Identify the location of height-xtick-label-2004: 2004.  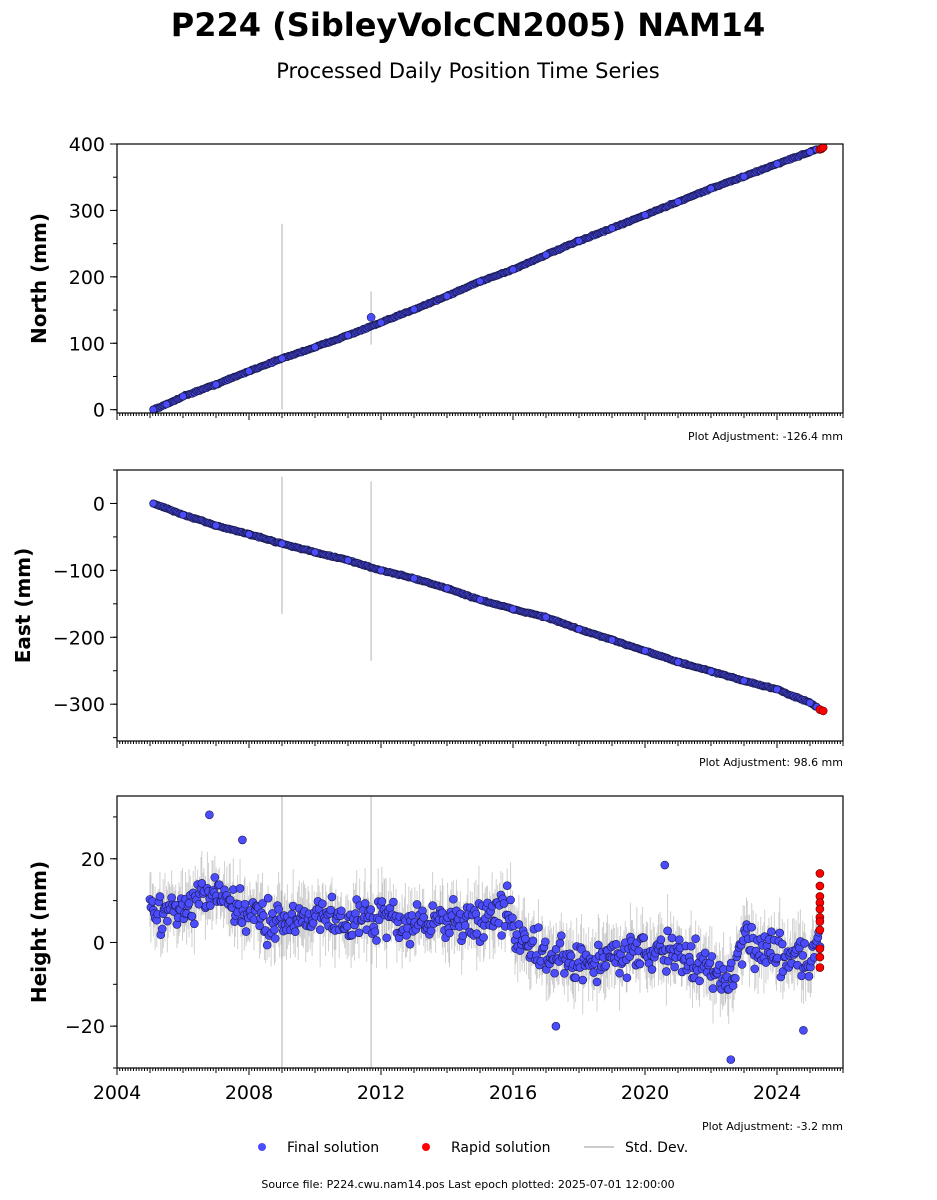
(117, 1093).